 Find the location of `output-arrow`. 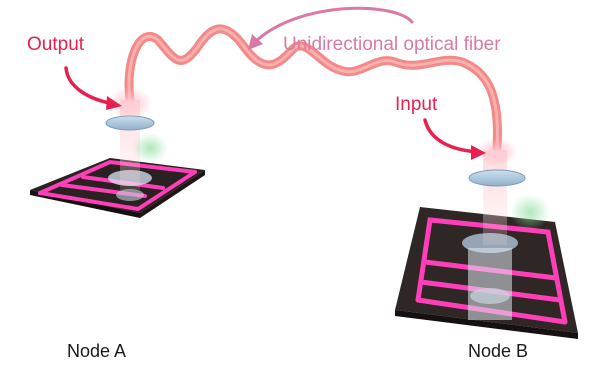

output-arrow is located at coordinates (93, 88).